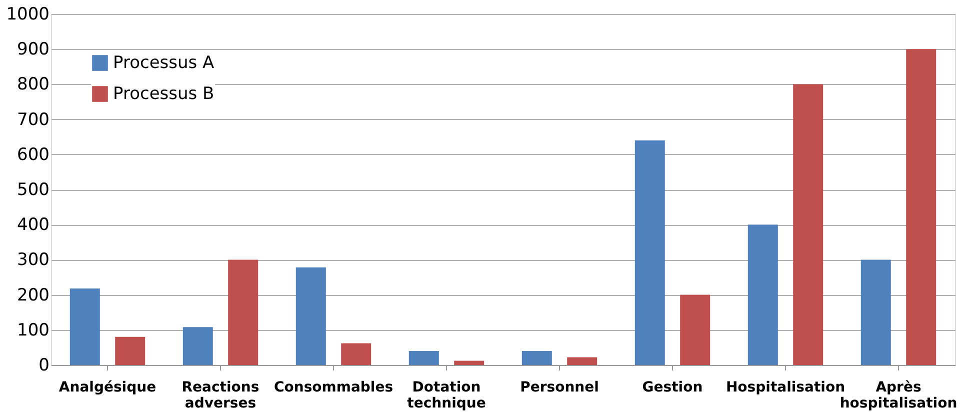 Image resolution: width=963 pixels, height=420 pixels. I want to click on y-tick-label: 900, so click(33, 50).